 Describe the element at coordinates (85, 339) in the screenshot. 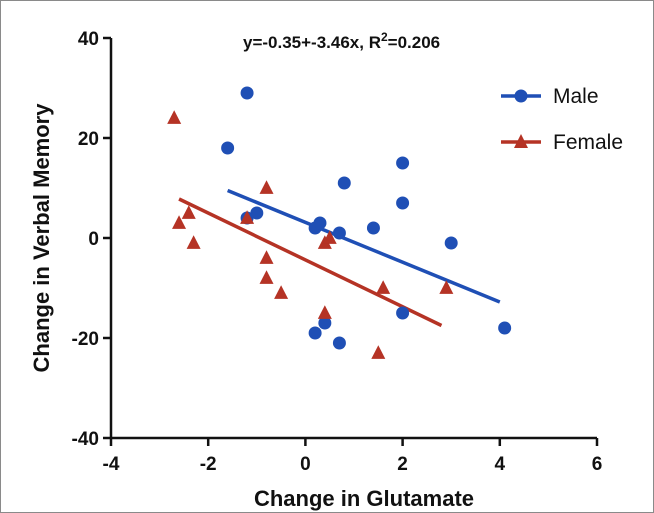

I see `y-tick-label: -20` at that location.